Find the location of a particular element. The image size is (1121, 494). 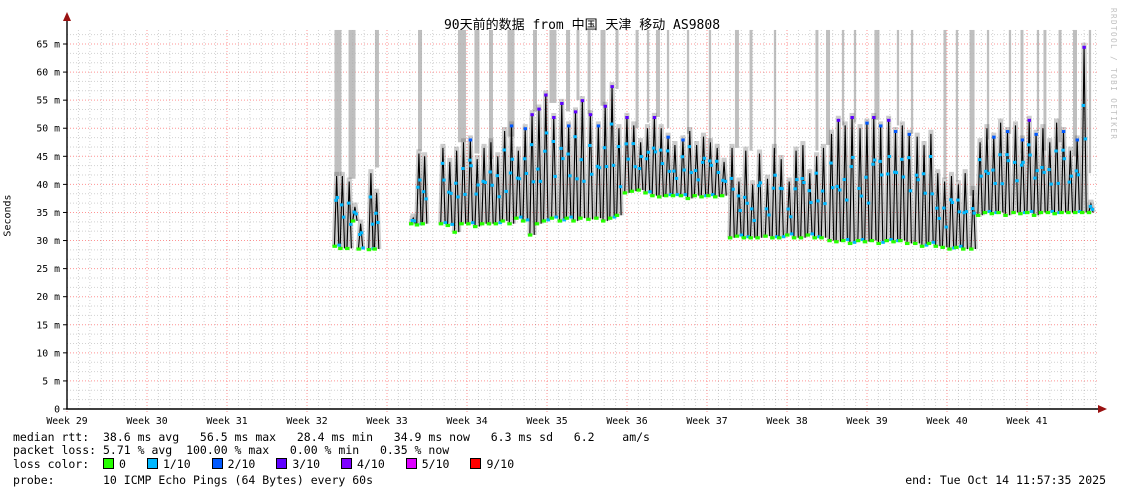

legend-swatch-3of10 is located at coordinates (282, 463).